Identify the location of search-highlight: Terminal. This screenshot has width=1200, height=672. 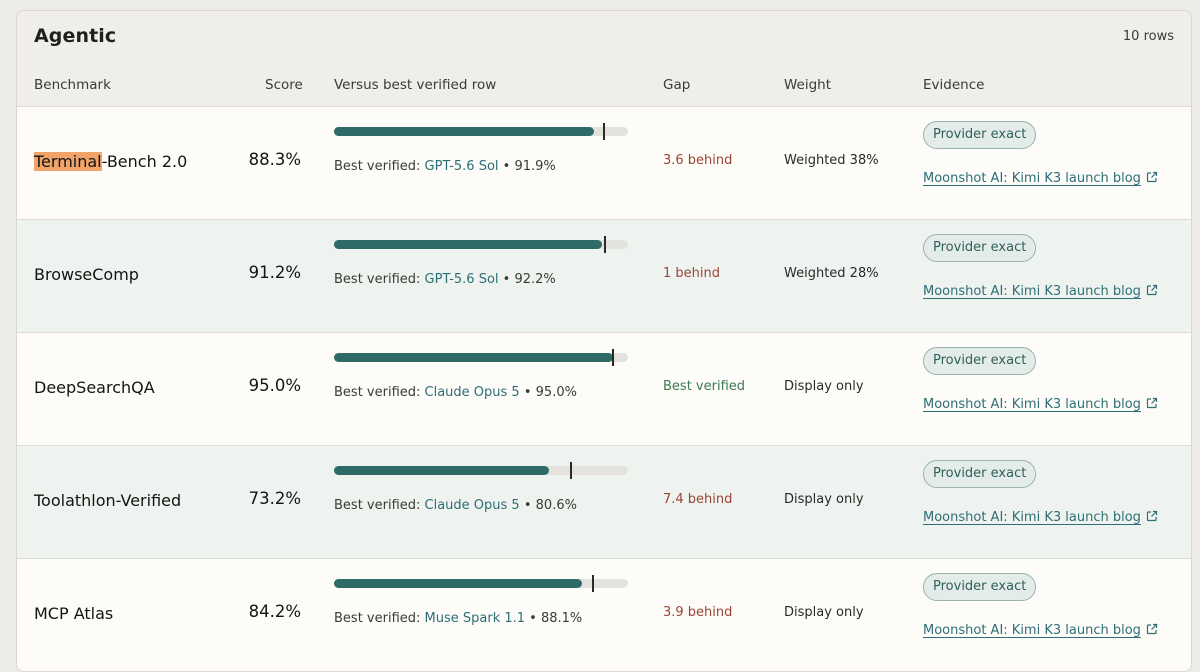
(68, 161).